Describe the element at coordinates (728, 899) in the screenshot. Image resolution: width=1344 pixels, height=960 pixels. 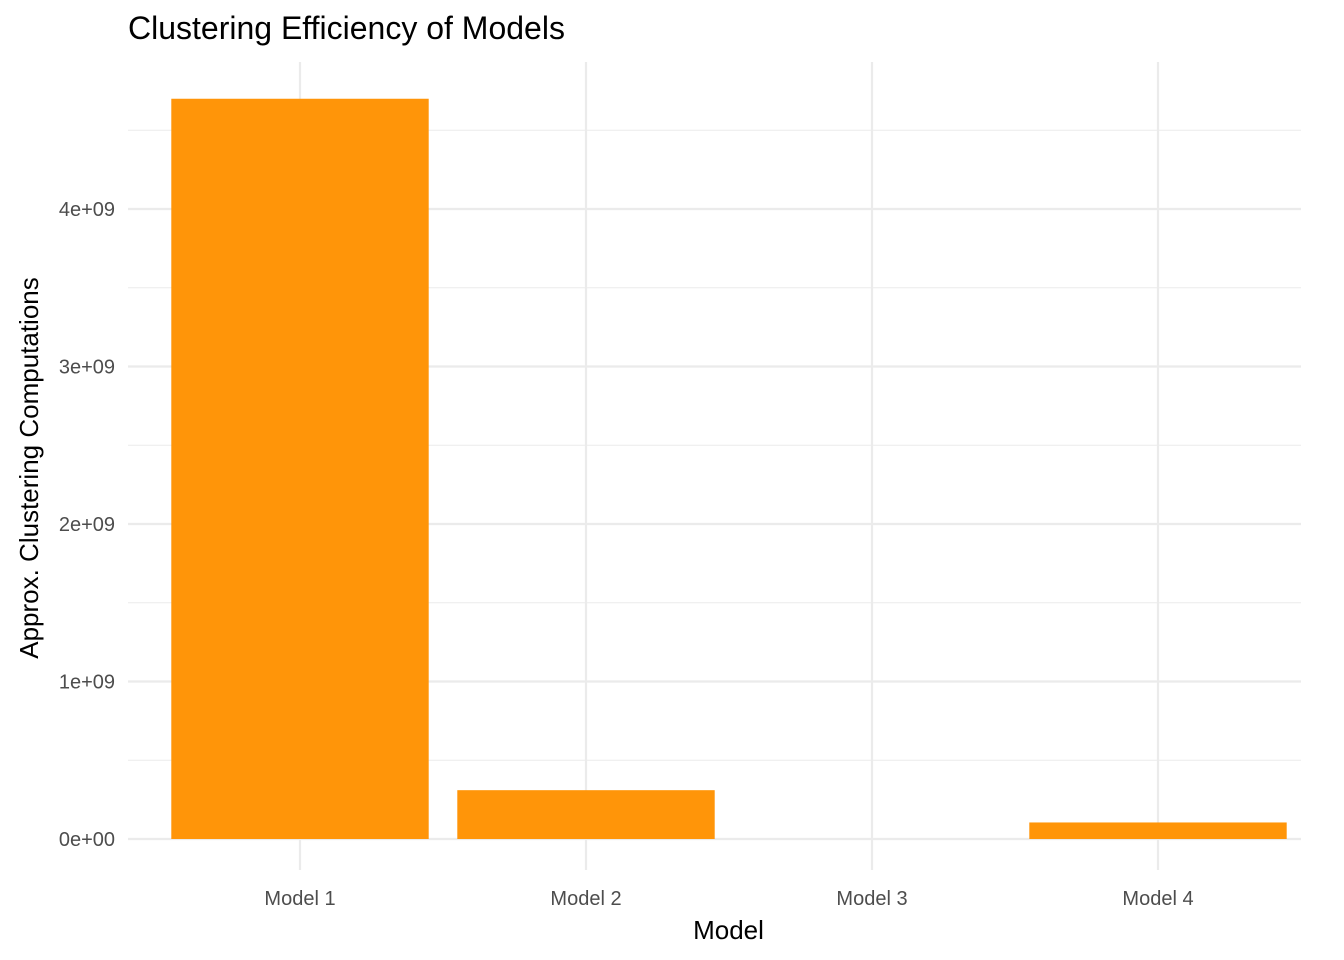
I see `x-axis-ticks: Model 1 Model 2 Model 3 Model 4` at that location.